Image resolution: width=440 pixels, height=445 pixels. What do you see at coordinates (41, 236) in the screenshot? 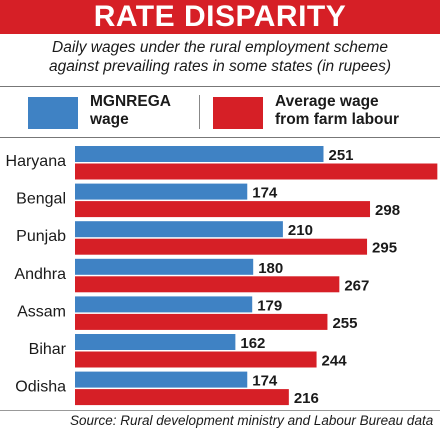
I see `category-label-punjab: Punjab` at bounding box center [41, 236].